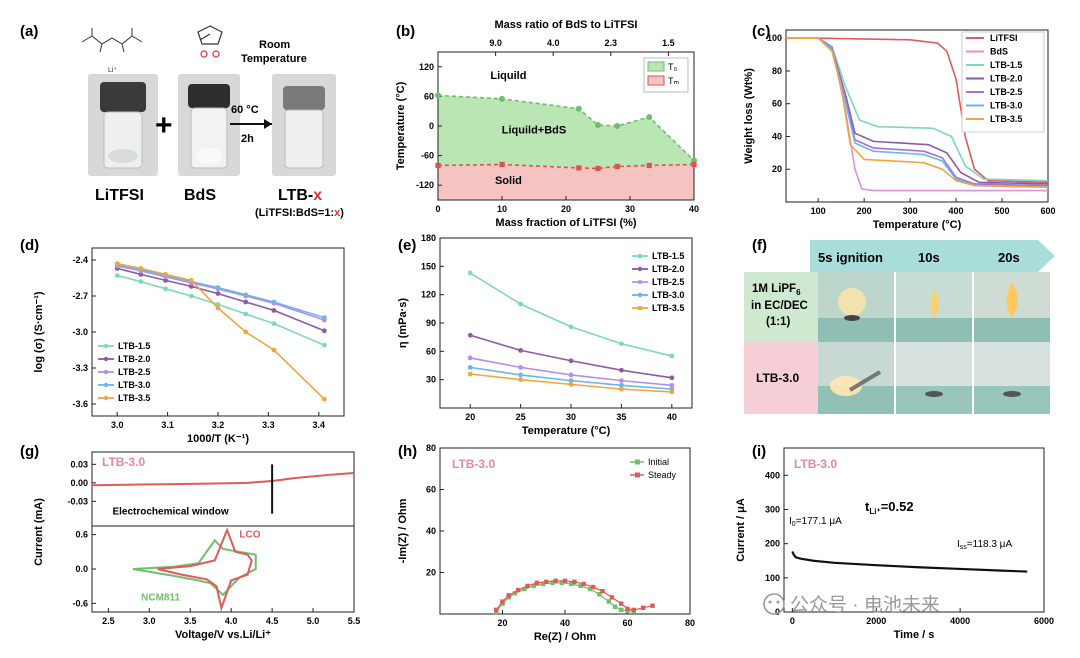 The image size is (1080, 658). I want to click on row1-line2: in EC/DEC, so click(779, 306).